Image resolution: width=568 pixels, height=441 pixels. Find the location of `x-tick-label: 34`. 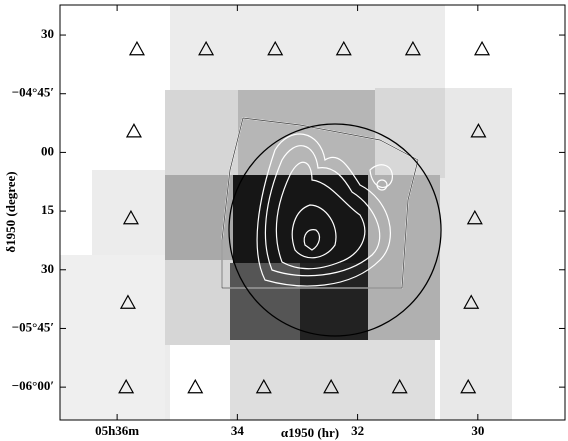

x-tick-label: 34 is located at coordinates (238, 430).